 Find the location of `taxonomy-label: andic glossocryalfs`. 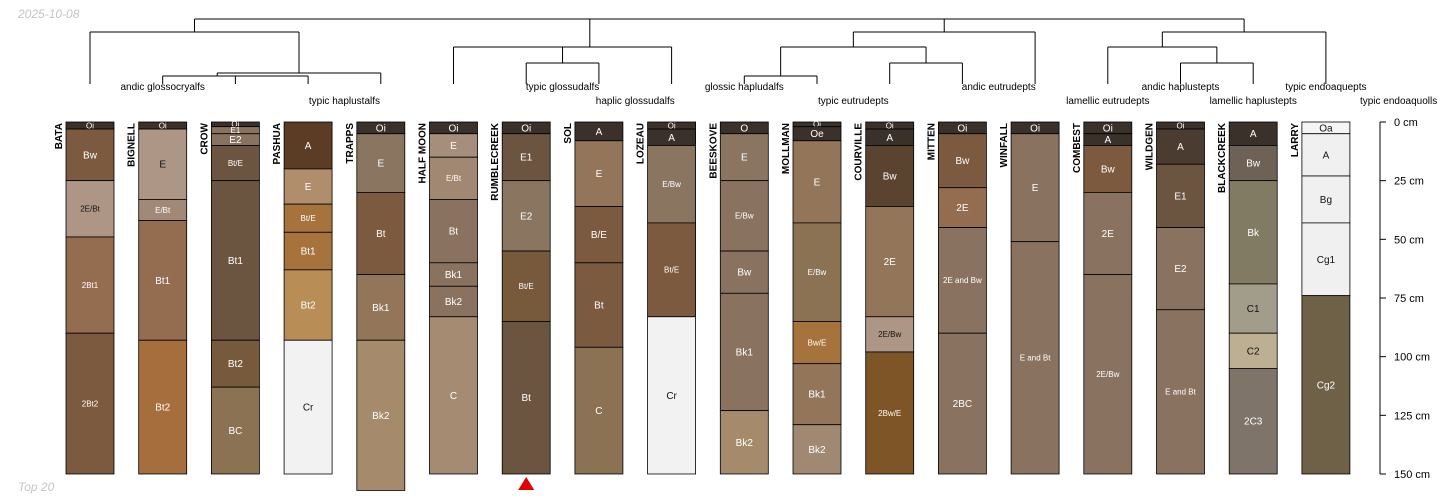

taxonomy-label: andic glossocryalfs is located at coordinates (162, 87).